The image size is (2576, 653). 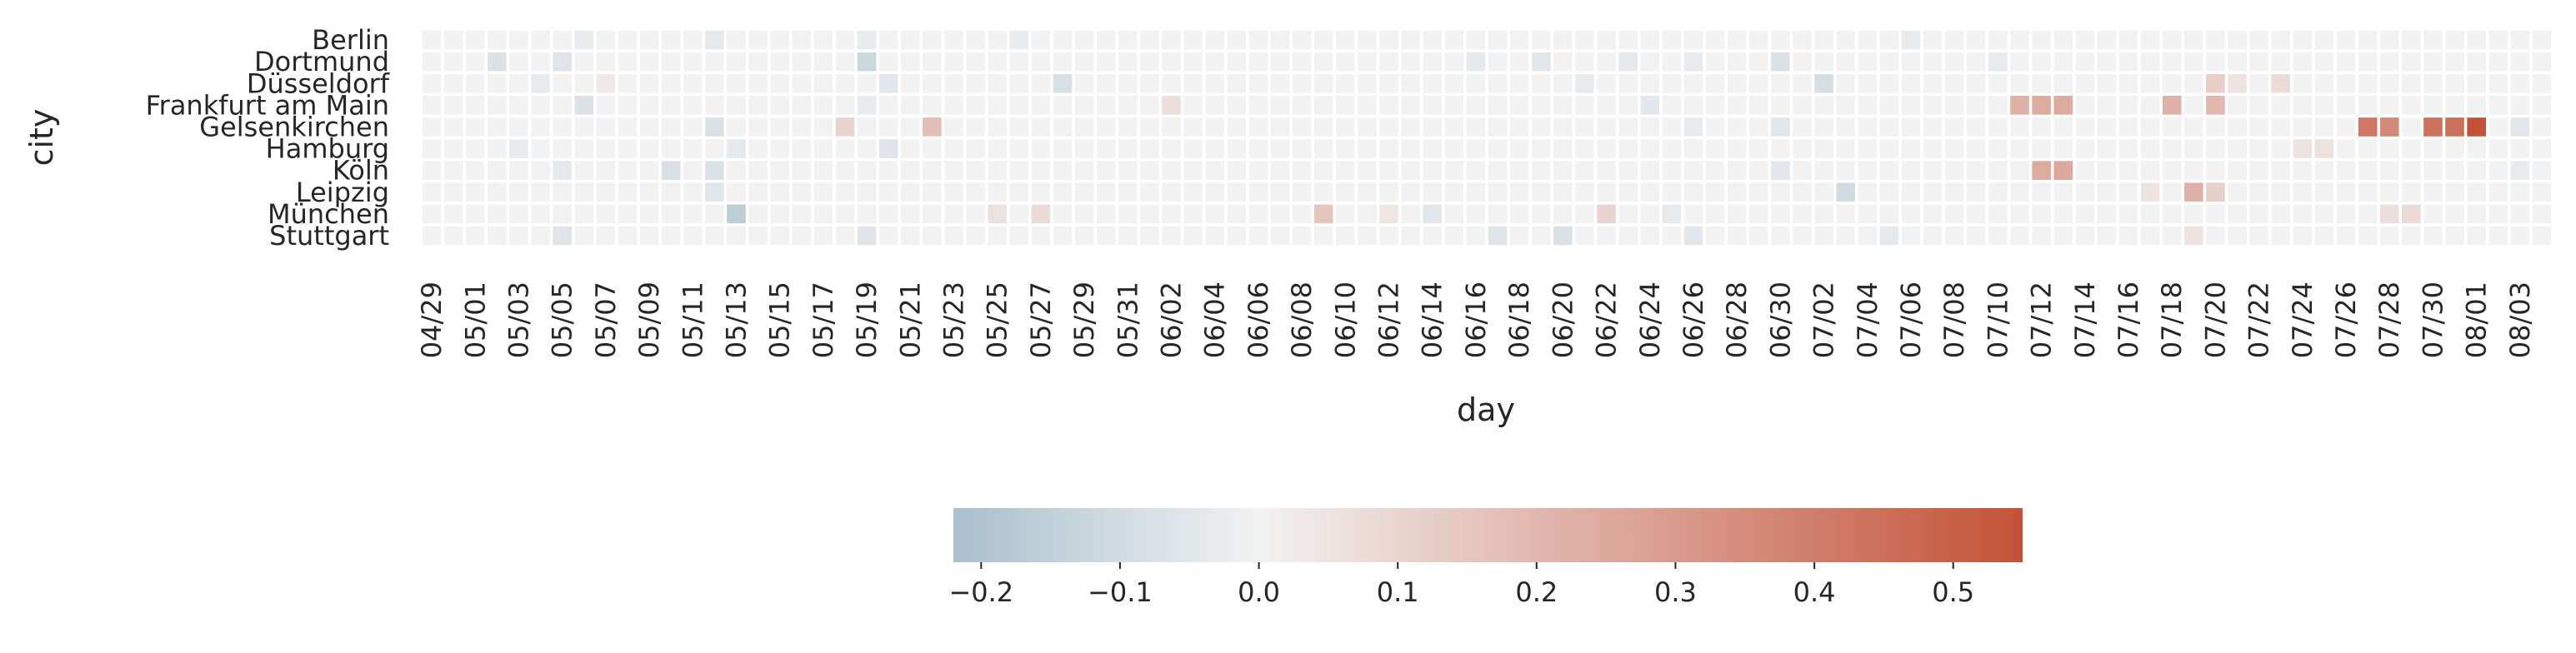 What do you see at coordinates (1259, 592) in the screenshot?
I see `colorbar-tick-label: 0.0` at bounding box center [1259, 592].